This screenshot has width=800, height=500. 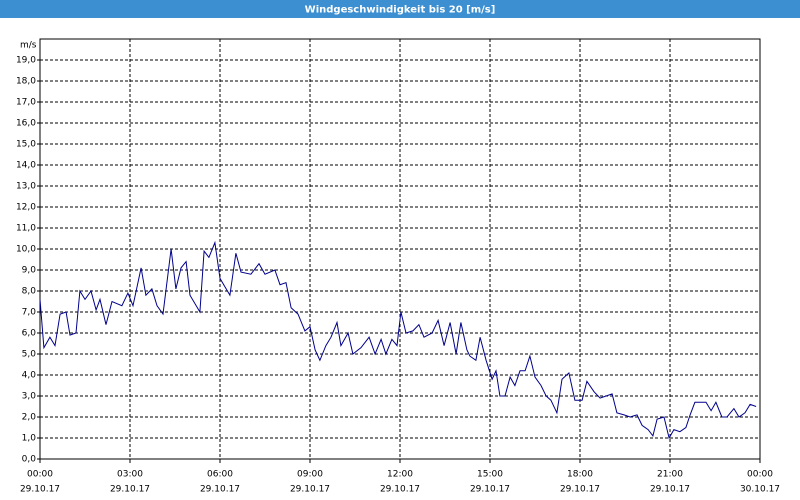 What do you see at coordinates (400, 475) in the screenshot?
I see `x-tick-label: 12:00` at bounding box center [400, 475].